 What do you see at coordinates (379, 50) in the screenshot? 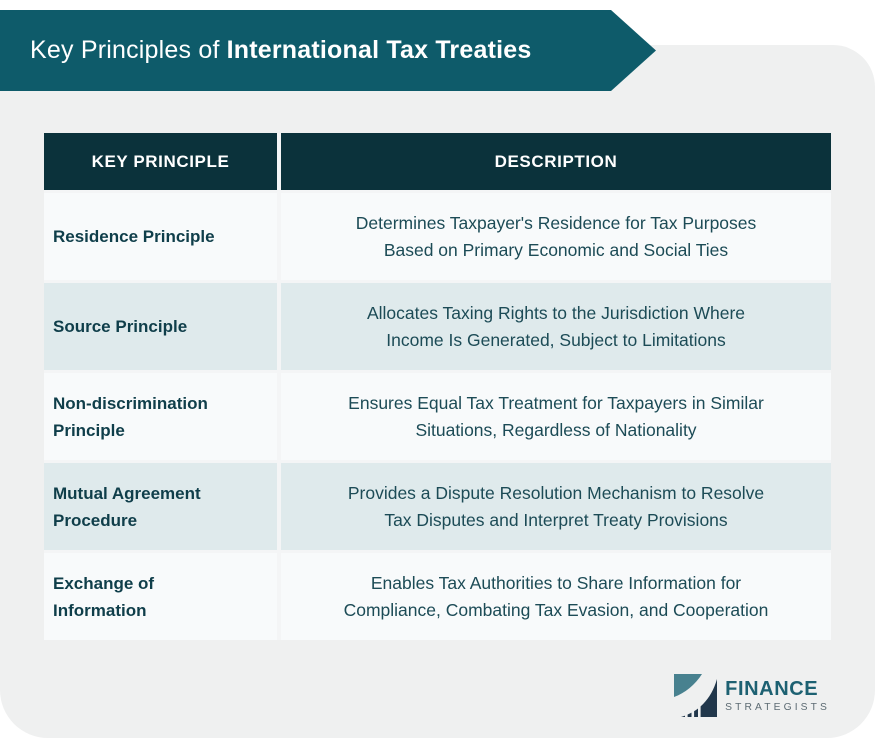
I see `page-title-emphasis: International Tax Treaties` at bounding box center [379, 50].